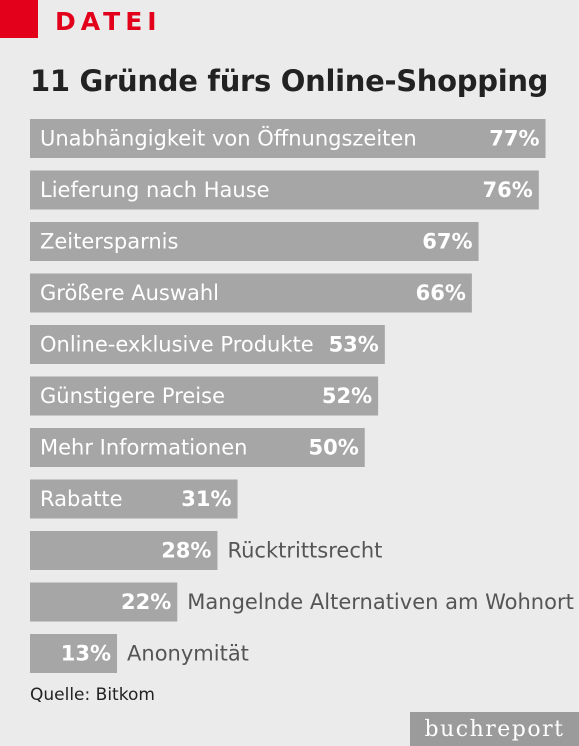 The width and height of the screenshot is (579, 746). Describe the element at coordinates (108, 21) in the screenshot. I see `section-label: DATEI` at that location.